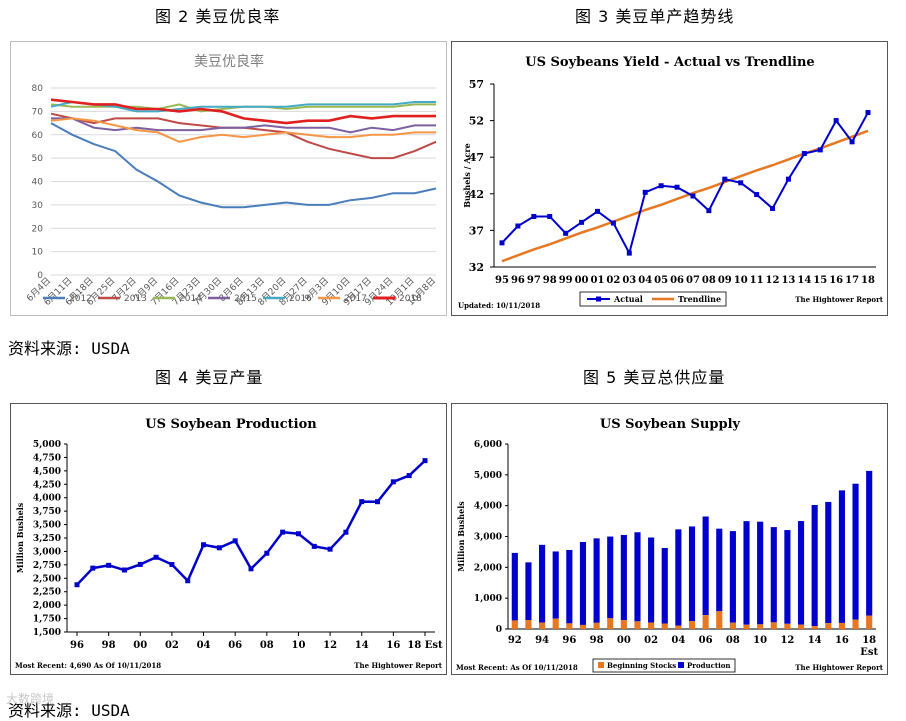  Describe the element at coordinates (47, 539) in the screenshot. I see `y-tick-label: 3,250` at that location.